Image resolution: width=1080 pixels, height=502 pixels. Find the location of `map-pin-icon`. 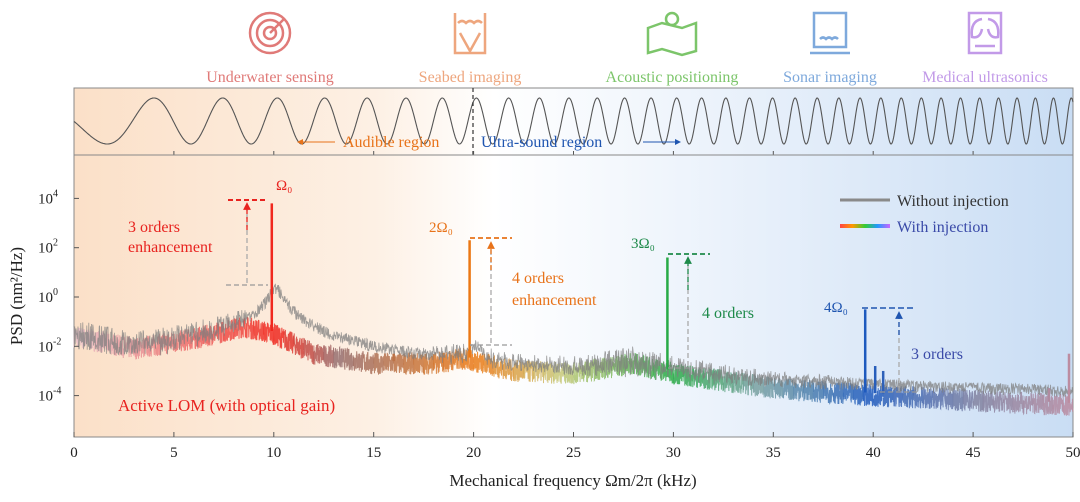

map-pin-icon is located at coordinates (672, 34).